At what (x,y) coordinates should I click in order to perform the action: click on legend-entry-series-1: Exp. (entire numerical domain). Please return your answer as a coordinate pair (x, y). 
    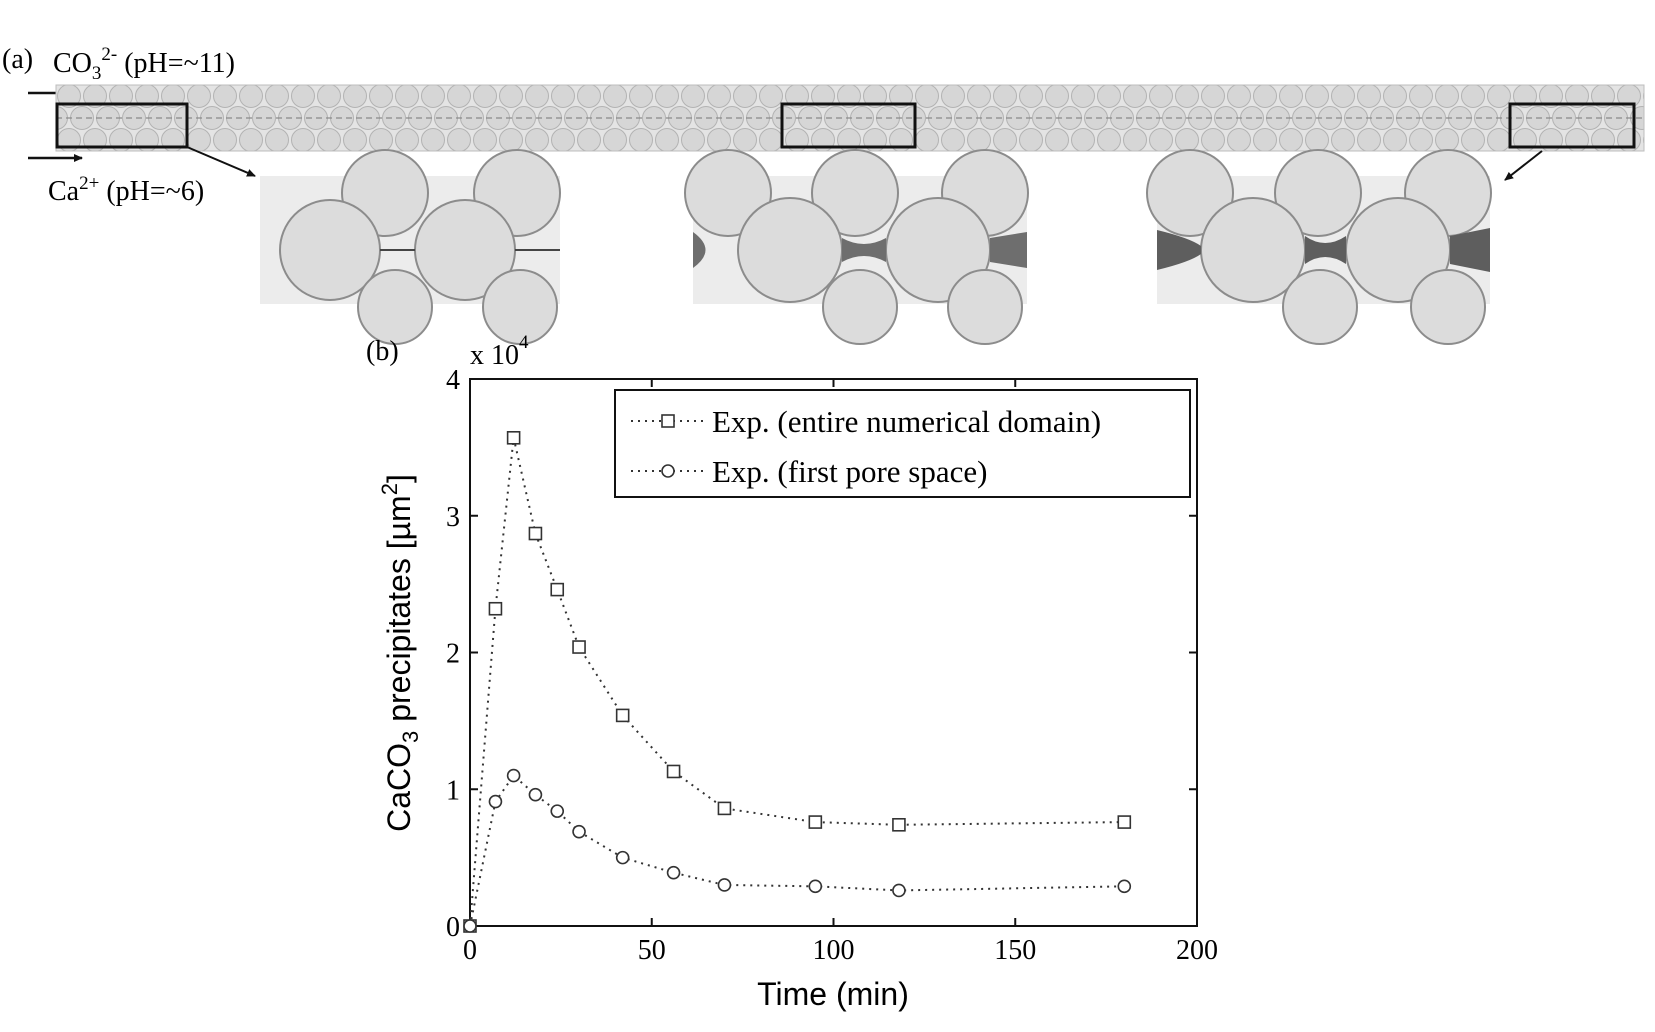
    Looking at the image, I should click on (866, 421).